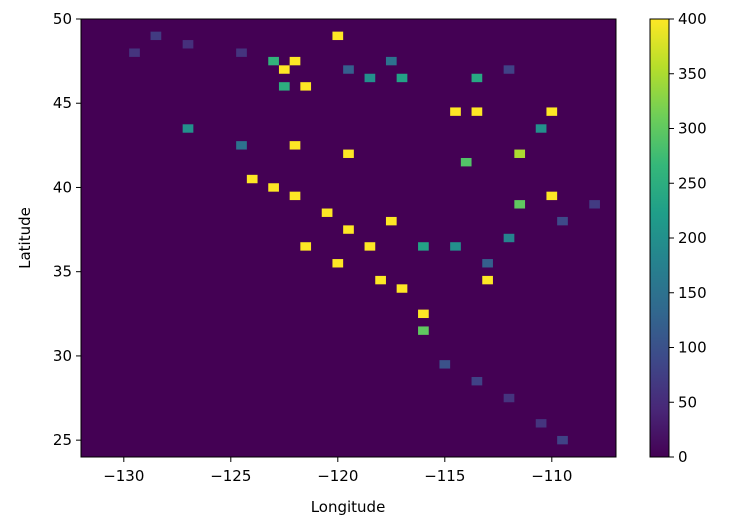 The width and height of the screenshot is (738, 531). Describe the element at coordinates (230, 476) in the screenshot. I see `x-tick-label: −125` at that location.